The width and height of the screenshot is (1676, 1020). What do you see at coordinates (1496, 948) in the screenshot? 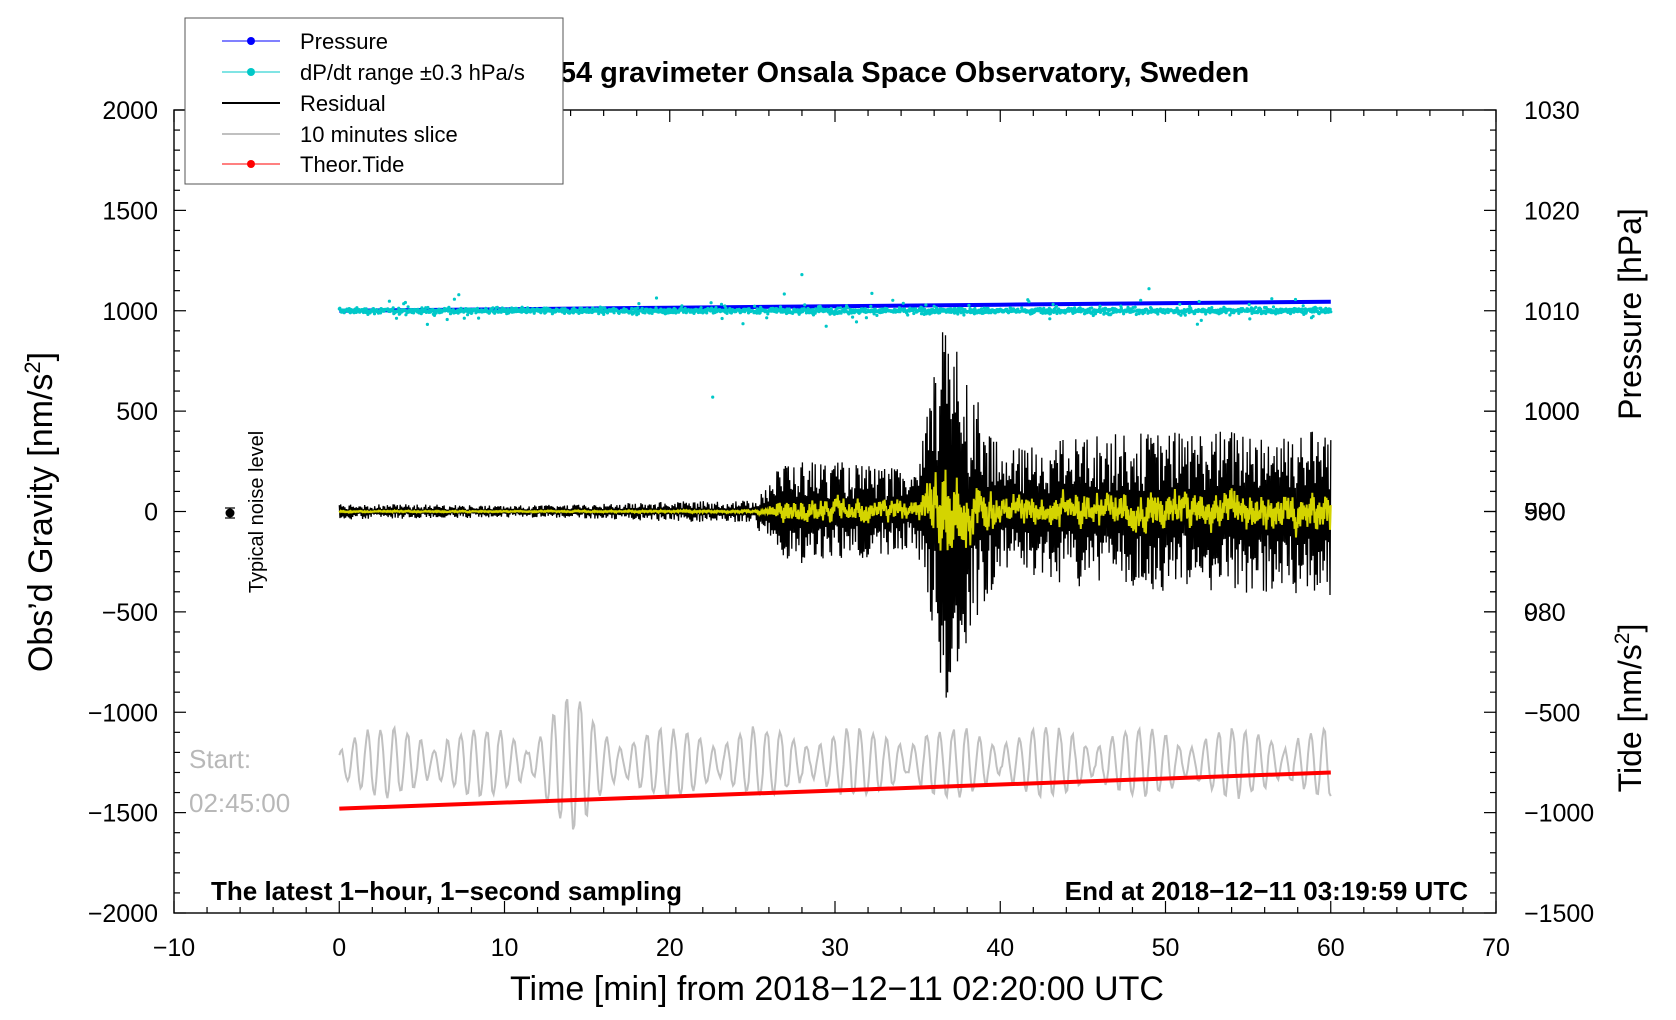
I see `x-tick-label: 70` at bounding box center [1496, 948].